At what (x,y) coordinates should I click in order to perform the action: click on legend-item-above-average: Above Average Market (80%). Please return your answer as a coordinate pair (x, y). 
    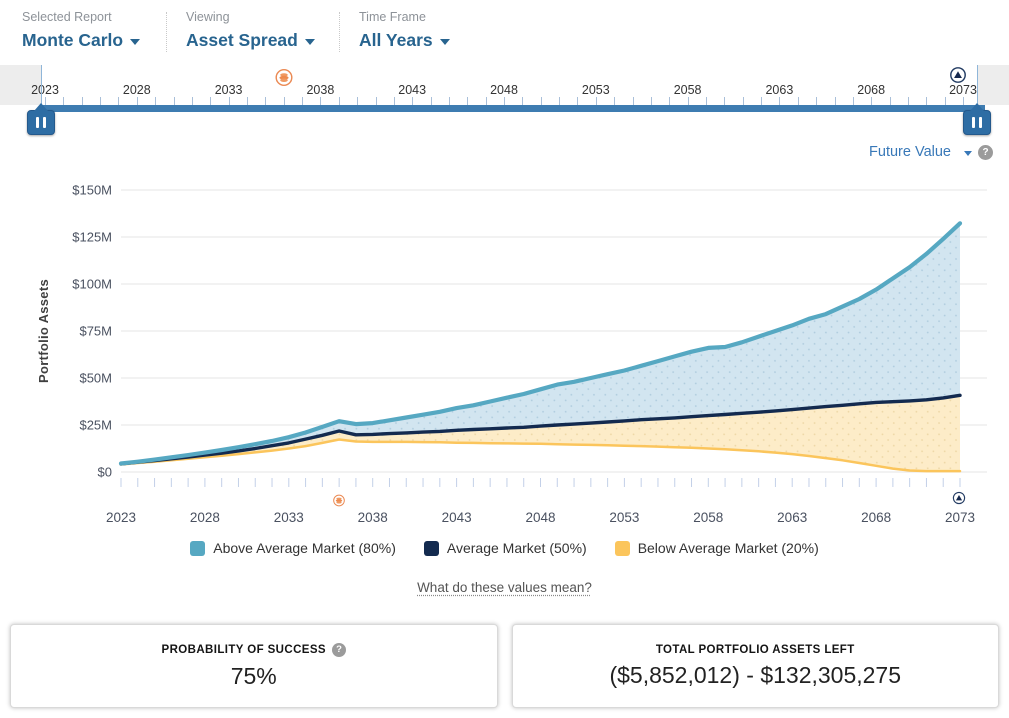
    Looking at the image, I should click on (293, 548).